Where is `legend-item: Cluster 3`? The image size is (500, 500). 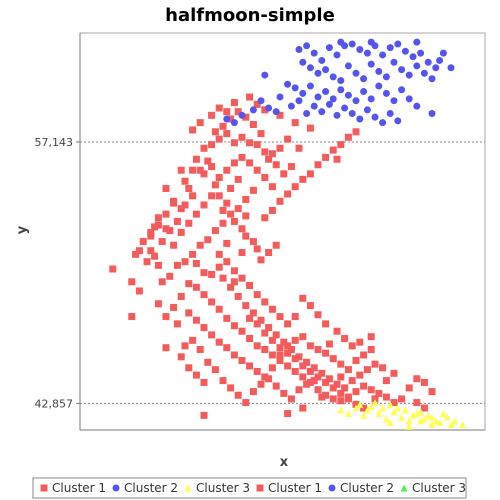
legend-item: Cluster 3 is located at coordinates (217, 488).